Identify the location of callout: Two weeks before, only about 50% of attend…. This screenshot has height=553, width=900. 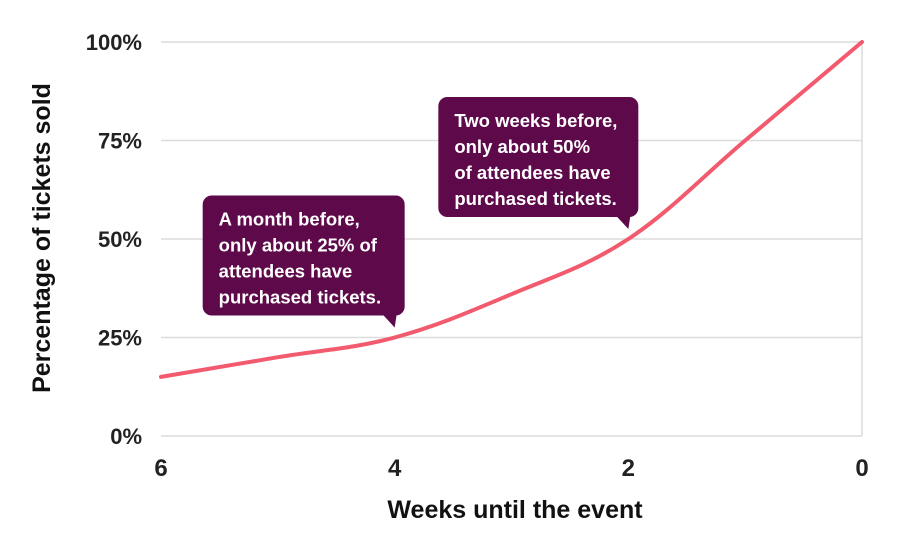
(538, 163).